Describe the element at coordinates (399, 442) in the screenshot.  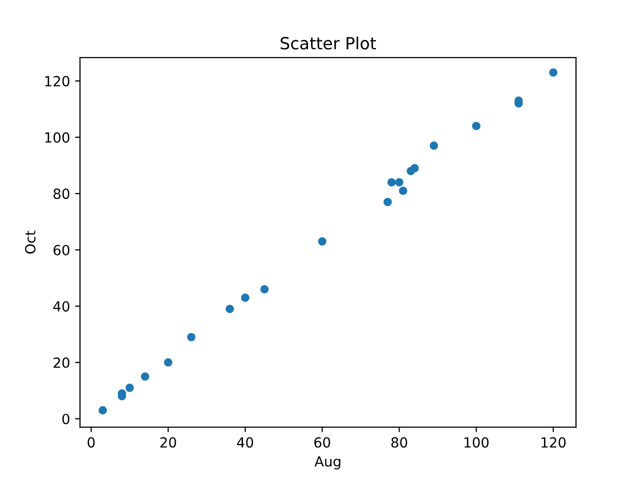
I see `x-tick-label: 80` at that location.